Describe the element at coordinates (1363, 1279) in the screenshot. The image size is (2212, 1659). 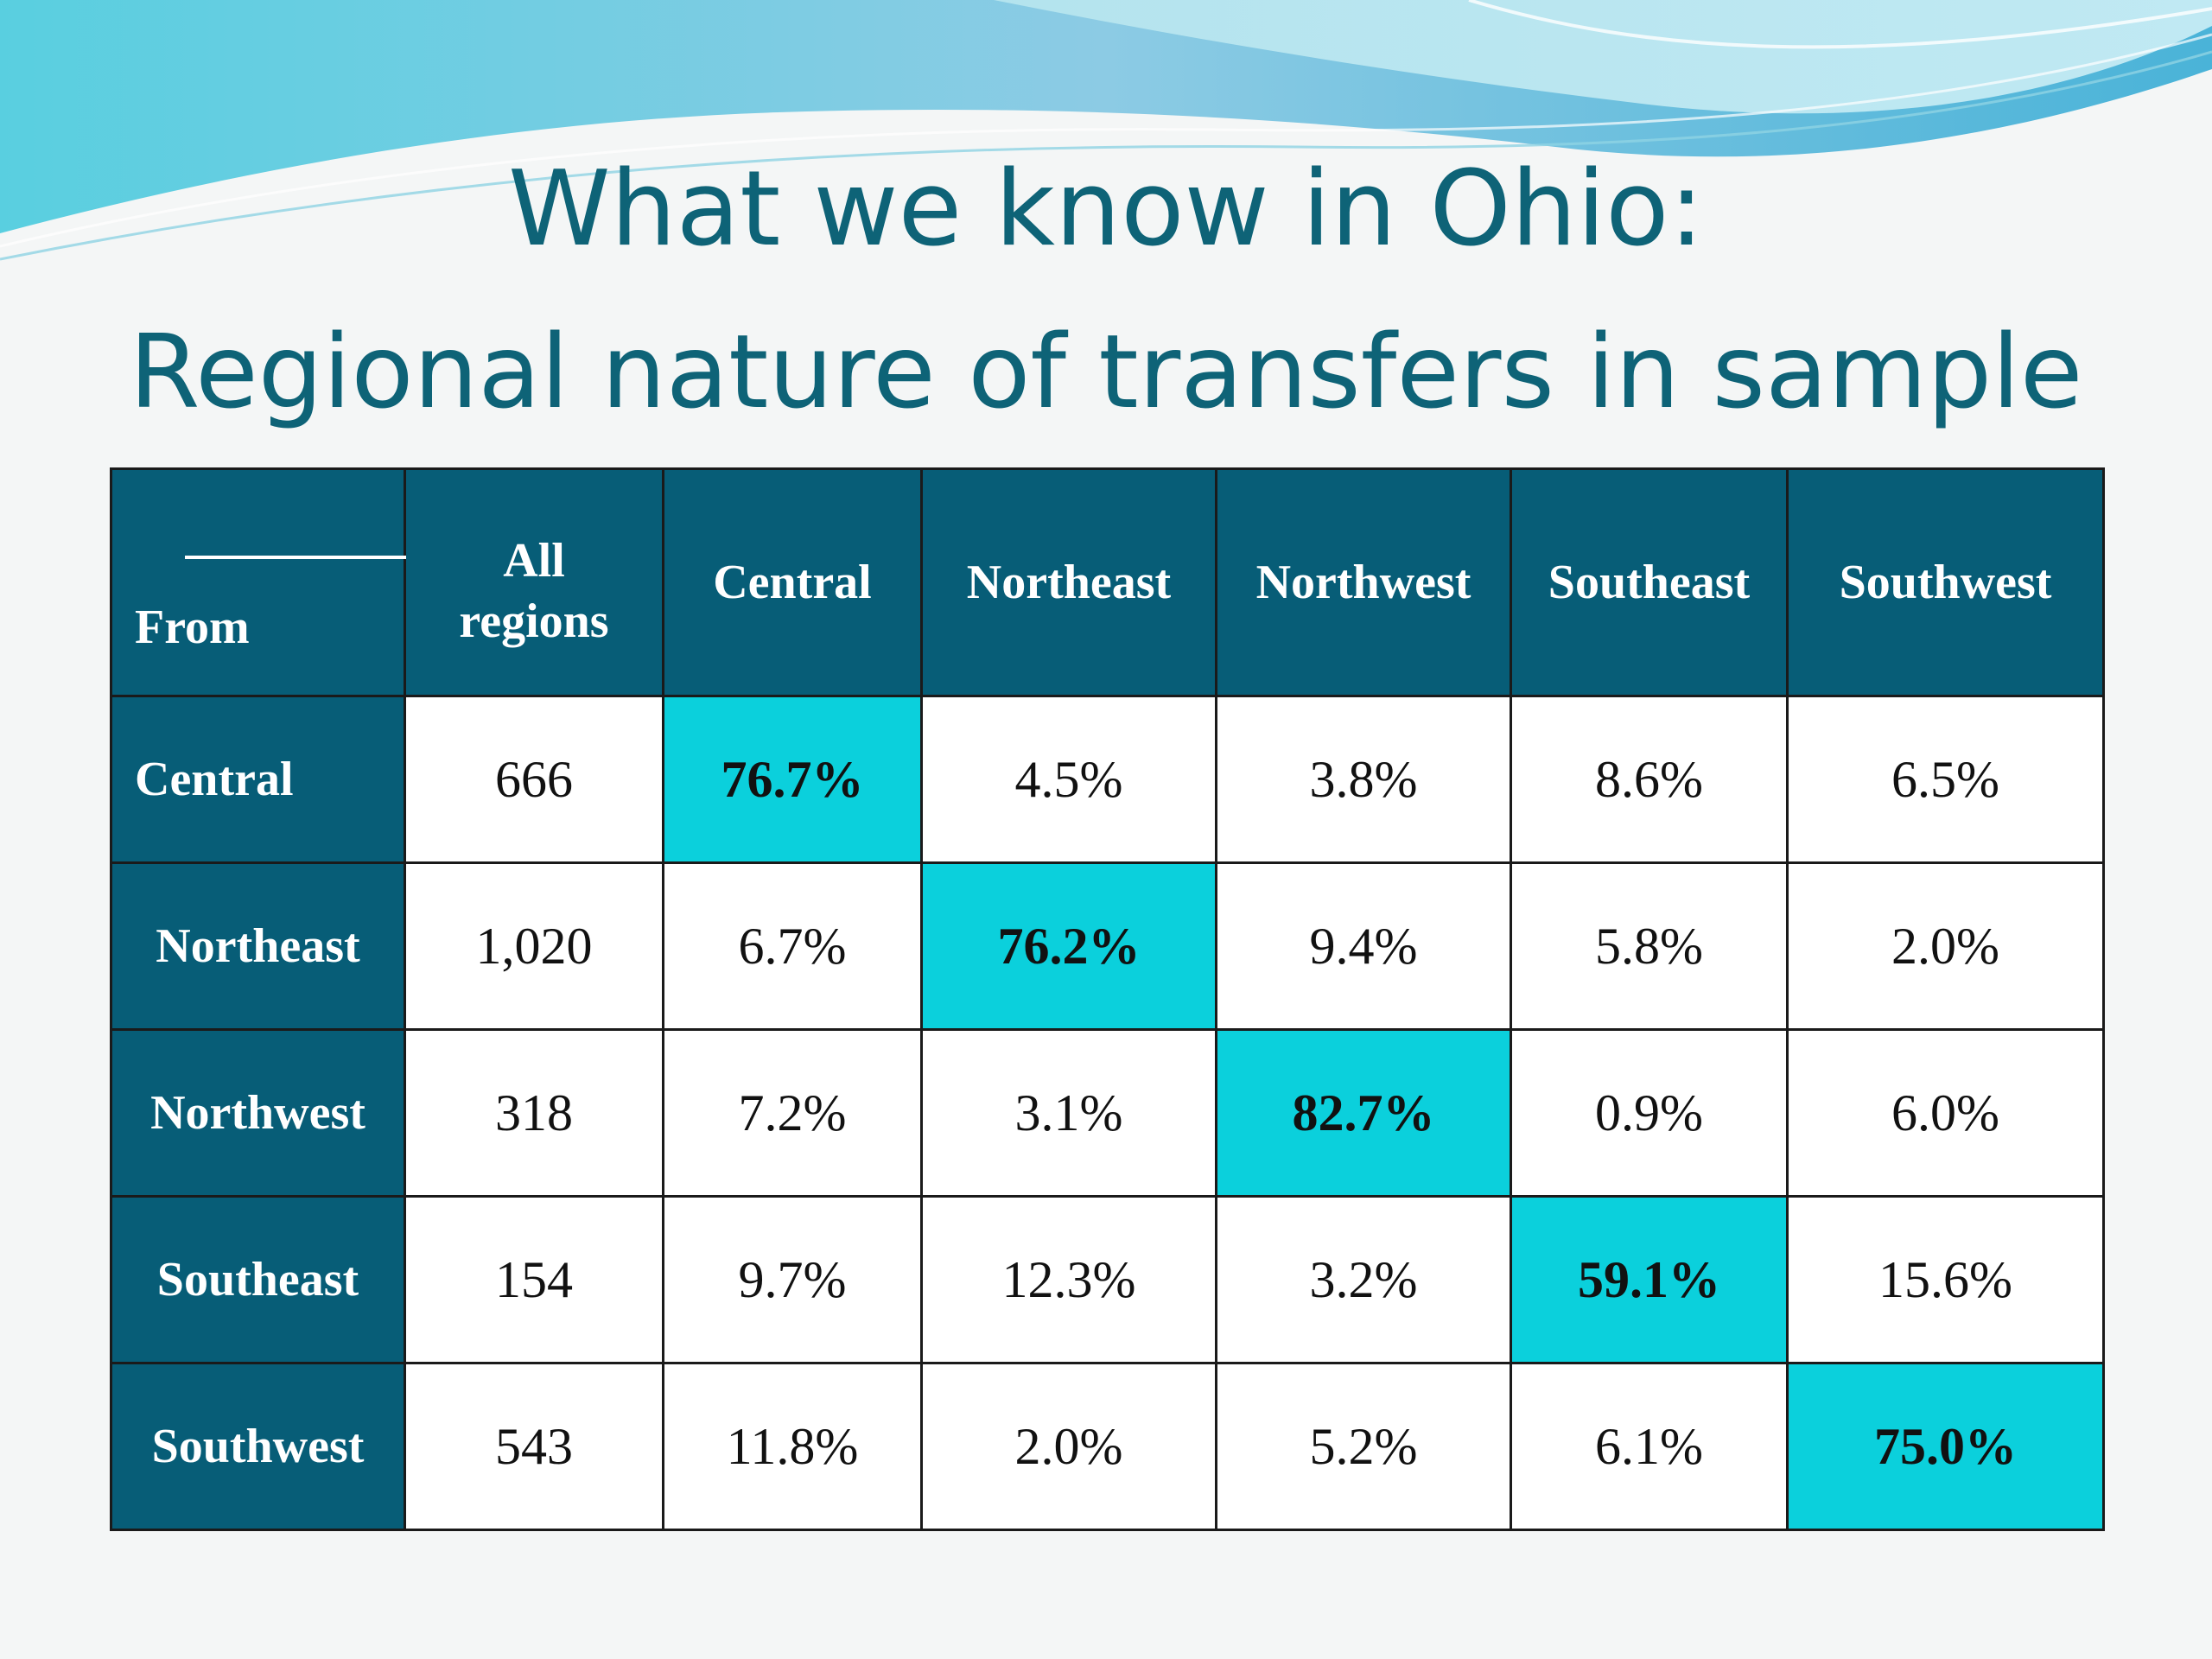
I see `percent-cell: 3.2%` at that location.